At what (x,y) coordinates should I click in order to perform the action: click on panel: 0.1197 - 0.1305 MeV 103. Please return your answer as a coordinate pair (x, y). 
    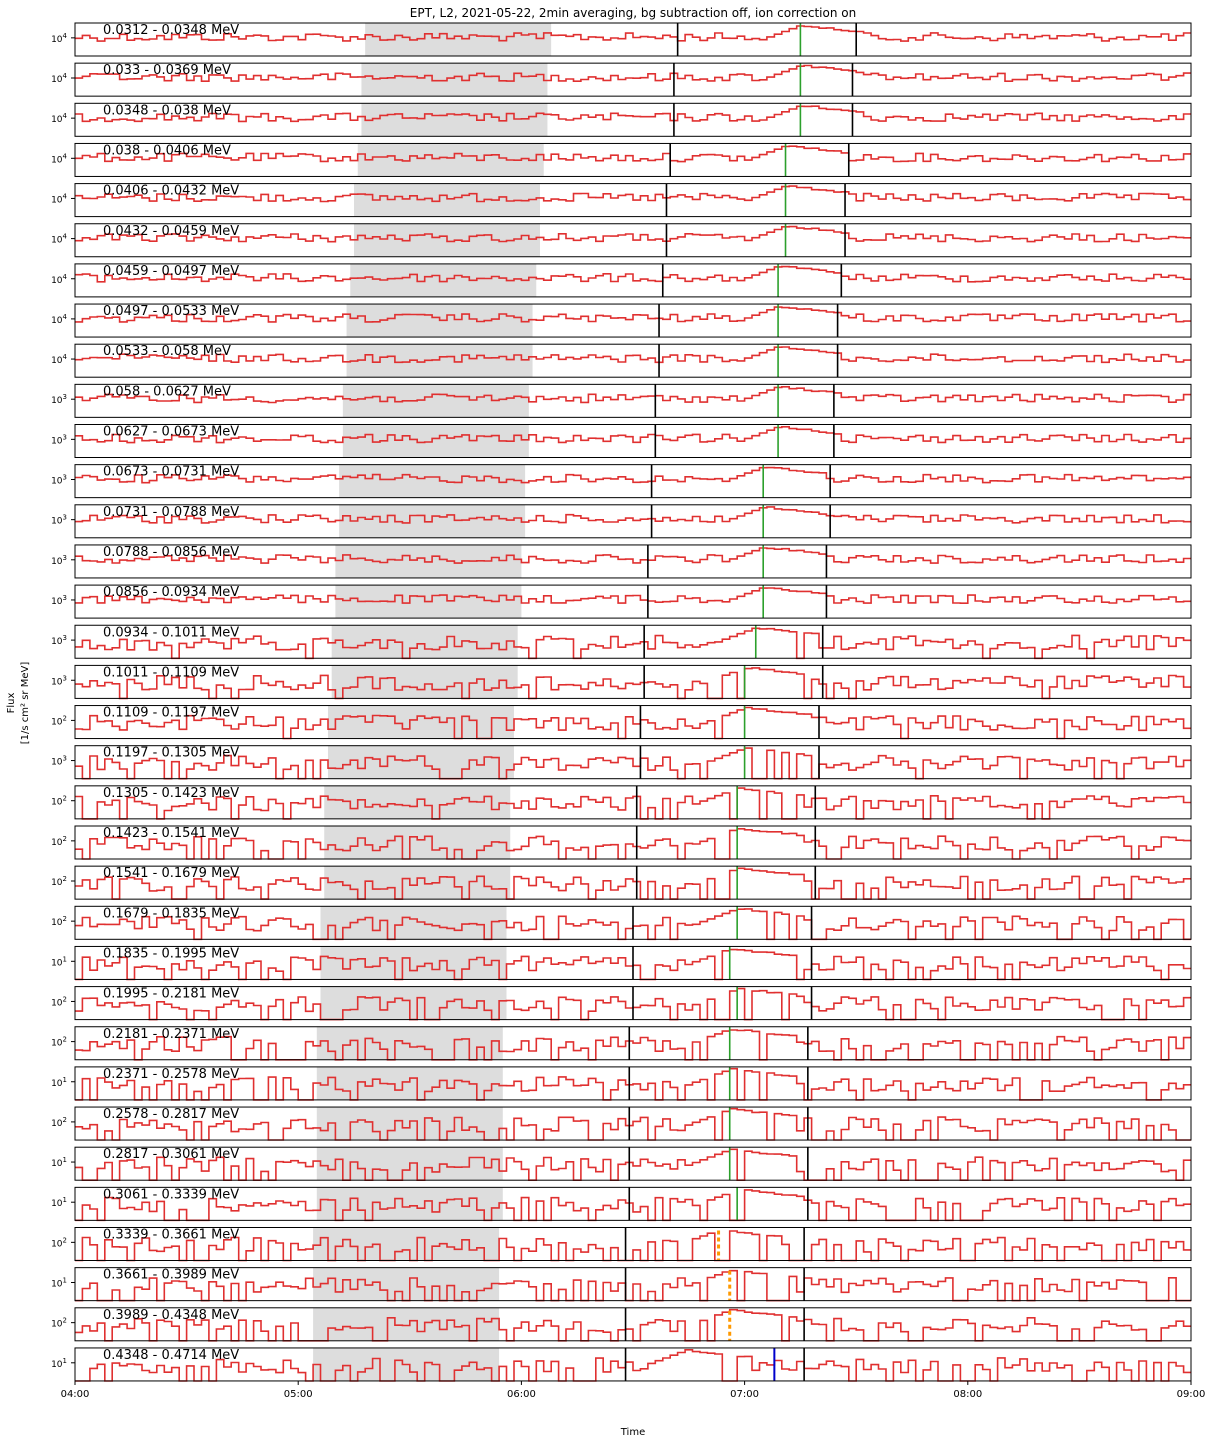
    Looking at the image, I should click on (621, 762).